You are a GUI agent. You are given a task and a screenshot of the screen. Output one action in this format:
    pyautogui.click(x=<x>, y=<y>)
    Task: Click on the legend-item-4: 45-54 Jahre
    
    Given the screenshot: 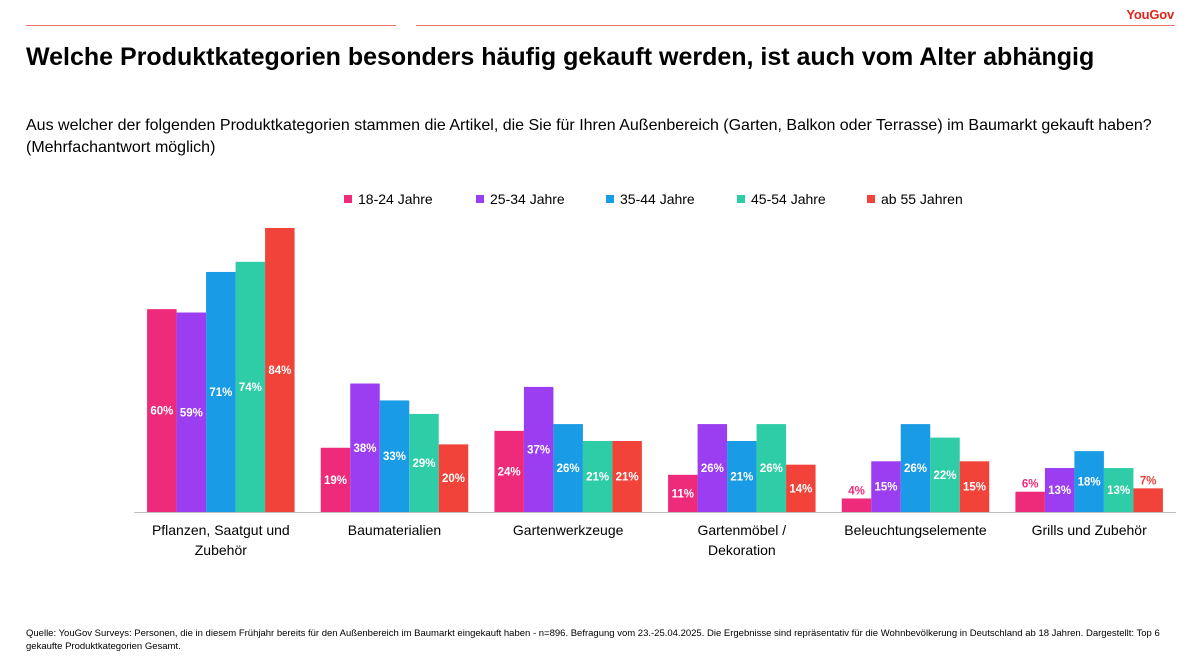 What is the action you would take?
    pyautogui.click(x=781, y=199)
    